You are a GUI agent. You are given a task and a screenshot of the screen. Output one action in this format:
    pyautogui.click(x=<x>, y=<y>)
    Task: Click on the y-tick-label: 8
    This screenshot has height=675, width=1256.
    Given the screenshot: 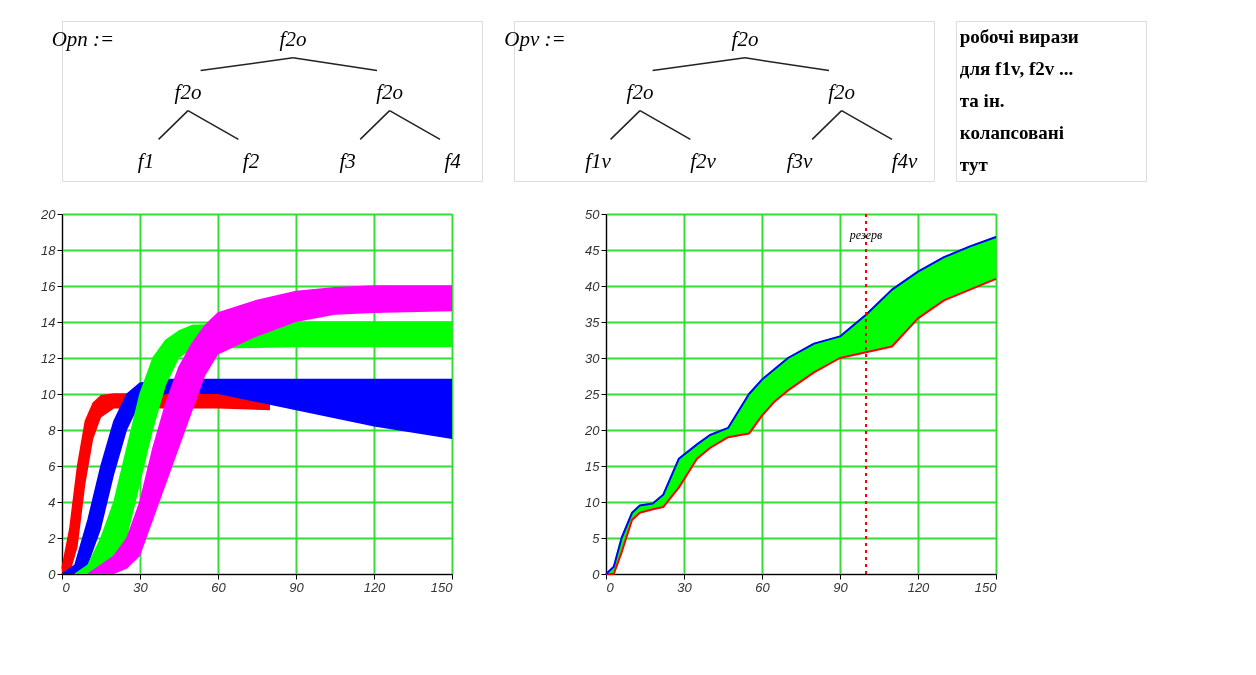 What is the action you would take?
    pyautogui.click(x=52, y=430)
    